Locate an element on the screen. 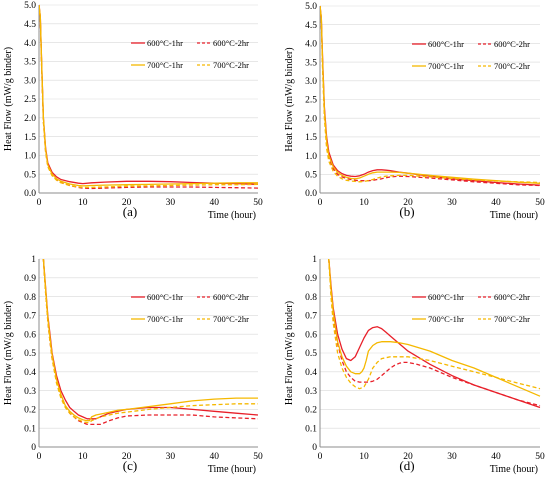  panel-caption: (a) is located at coordinates (130, 211).